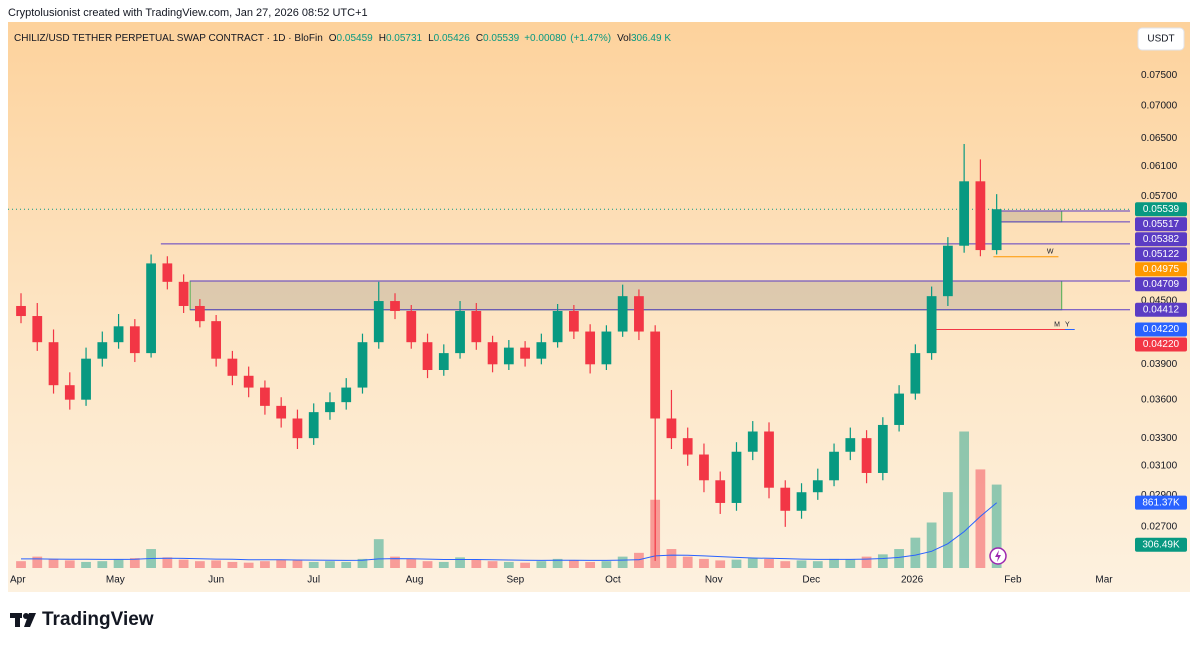 This screenshot has width=1200, height=646. Describe the element at coordinates (811, 580) in the screenshot. I see `x-tick-label: Dec` at that location.